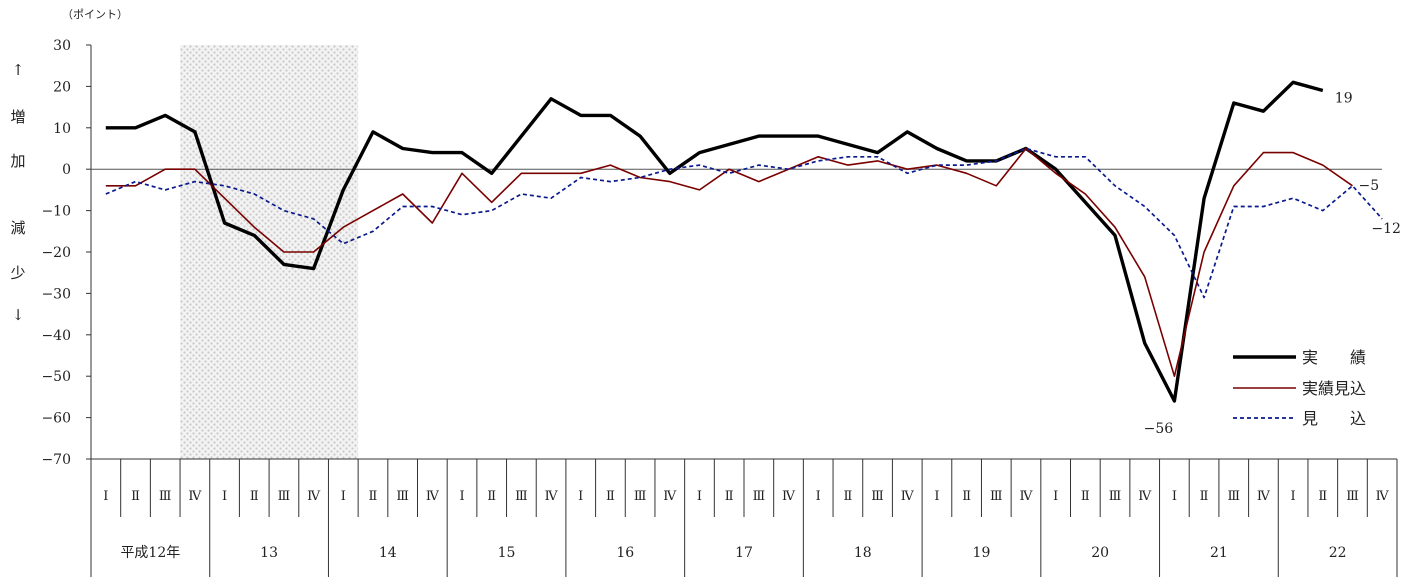 The height and width of the screenshot is (581, 1416). Describe the element at coordinates (1334, 418) in the screenshot. I see `legend-label: 見 込` at that location.